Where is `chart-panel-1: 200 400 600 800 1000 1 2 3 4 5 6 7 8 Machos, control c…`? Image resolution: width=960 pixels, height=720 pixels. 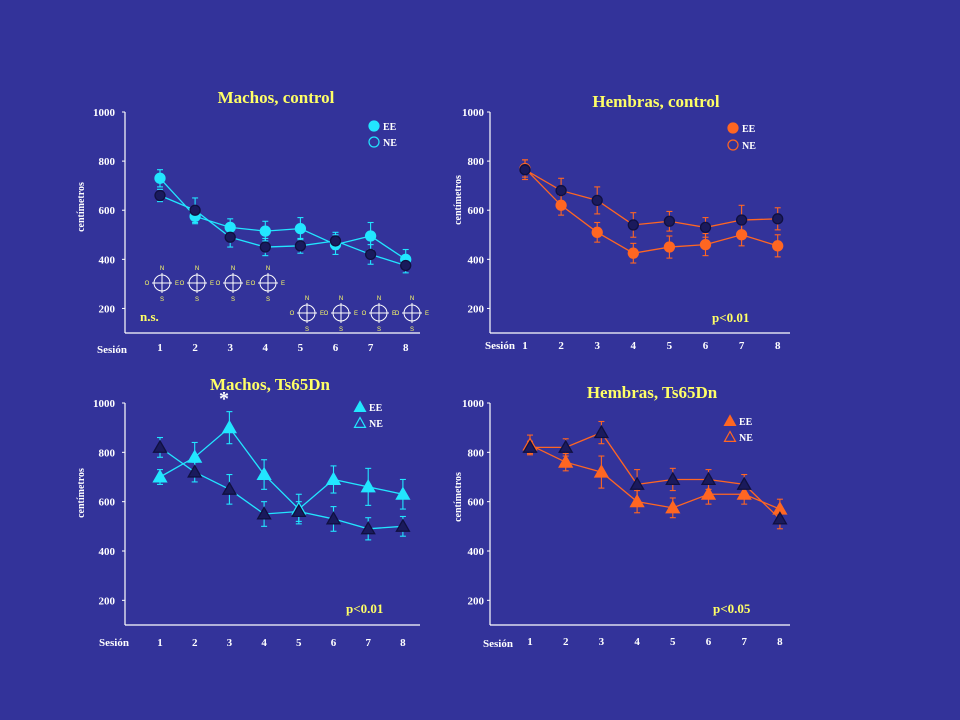 chart-panel-1: 200 400 600 800 1000 1 2 3 4 5 6 7 8 Machos, control c… is located at coordinates (252, 222).